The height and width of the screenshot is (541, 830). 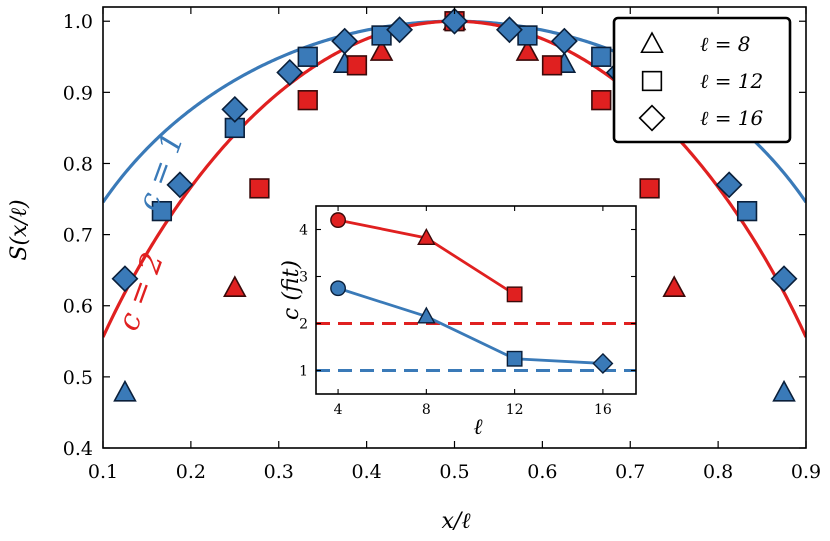 What do you see at coordinates (732, 118) in the screenshot?
I see `legend-label: ℓ = 16` at bounding box center [732, 118].